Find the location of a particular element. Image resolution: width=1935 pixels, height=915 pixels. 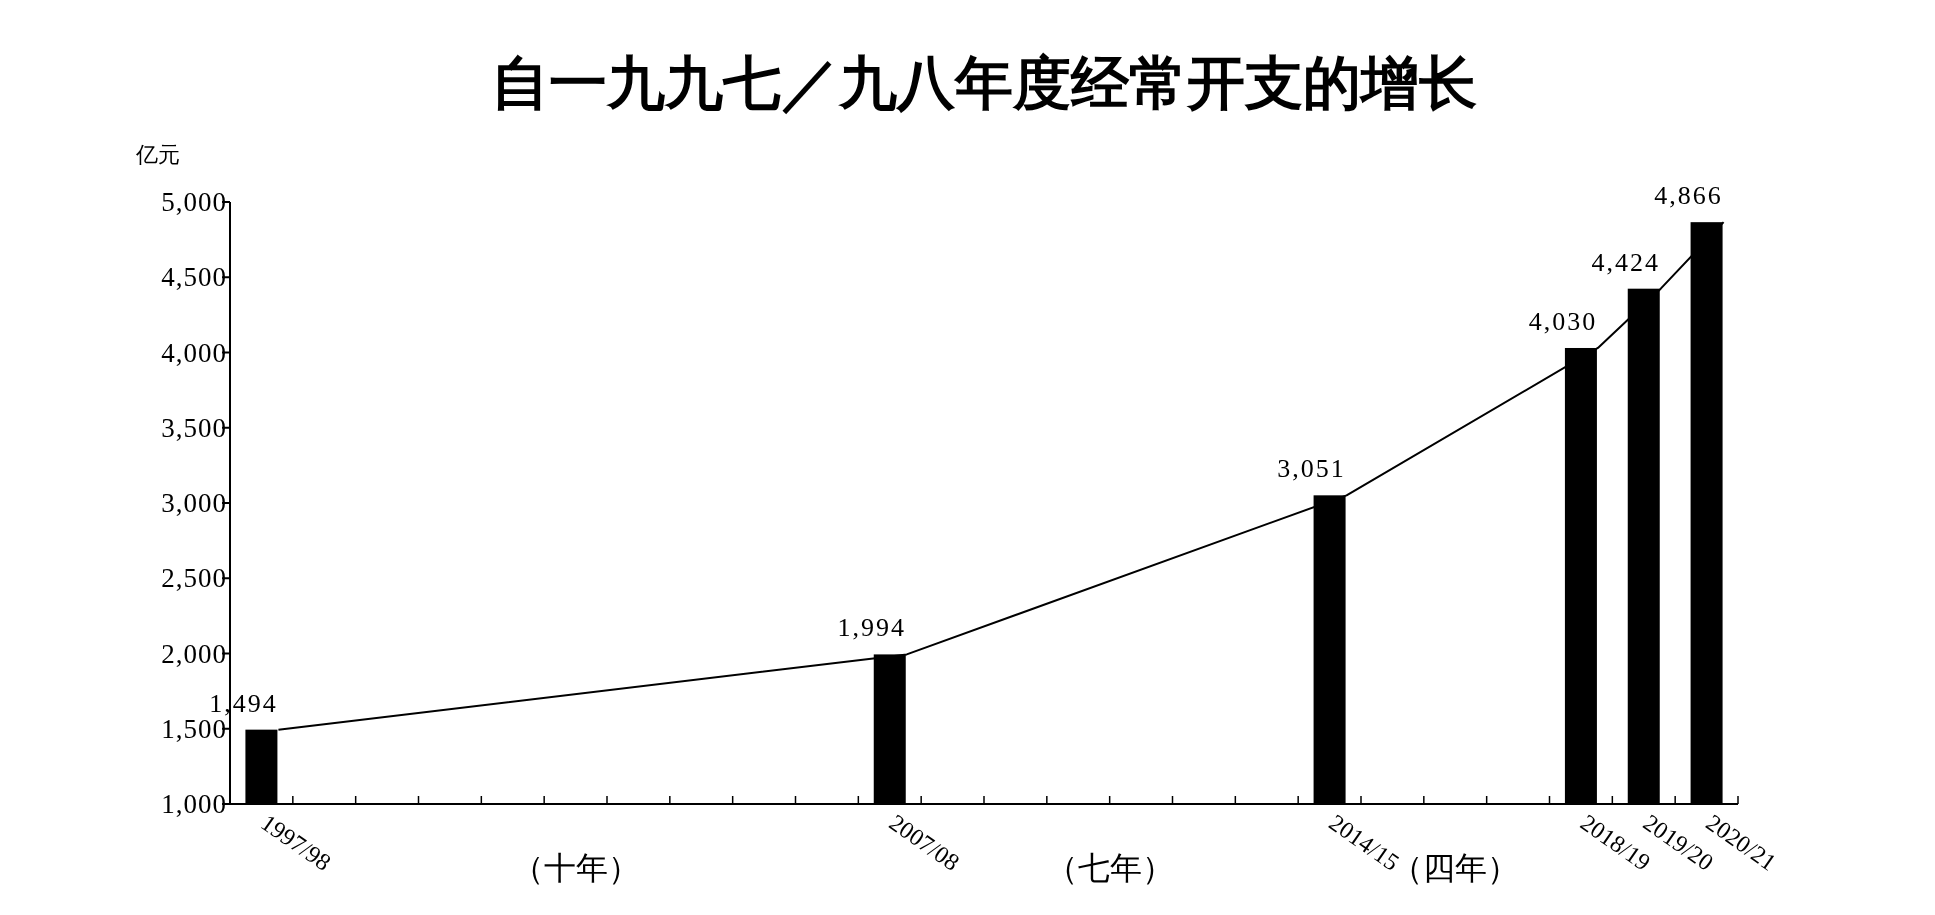

data-label: 1,994 is located at coordinates (871, 628).